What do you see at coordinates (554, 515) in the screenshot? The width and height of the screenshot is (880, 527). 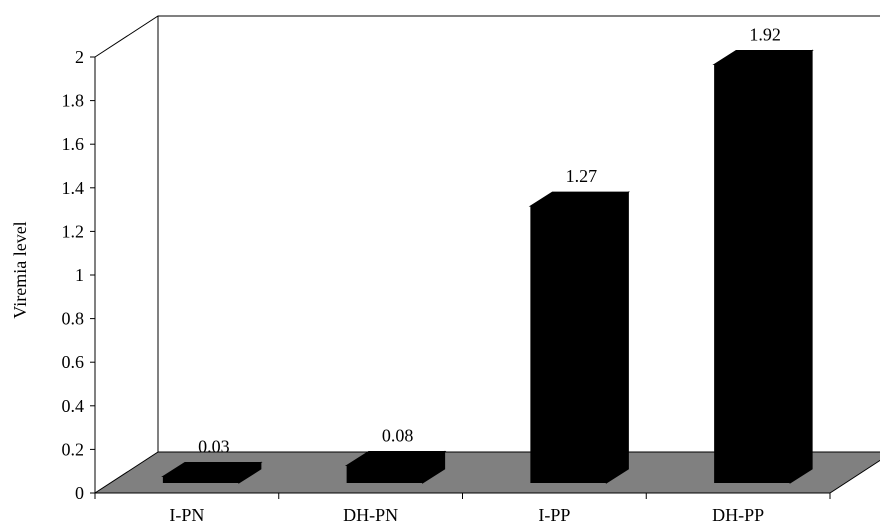 I see `x-tick-label: I-PP` at bounding box center [554, 515].